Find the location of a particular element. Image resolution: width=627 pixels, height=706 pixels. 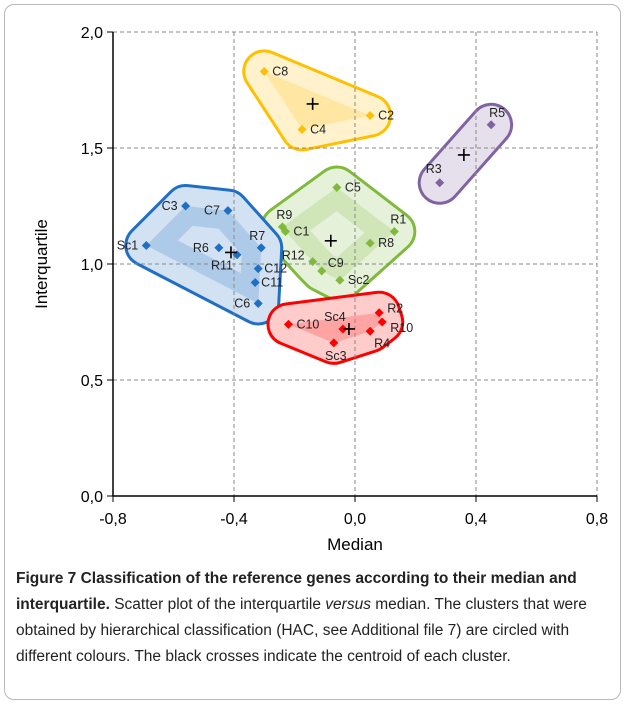

point-label: Sc1 is located at coordinates (128, 245).